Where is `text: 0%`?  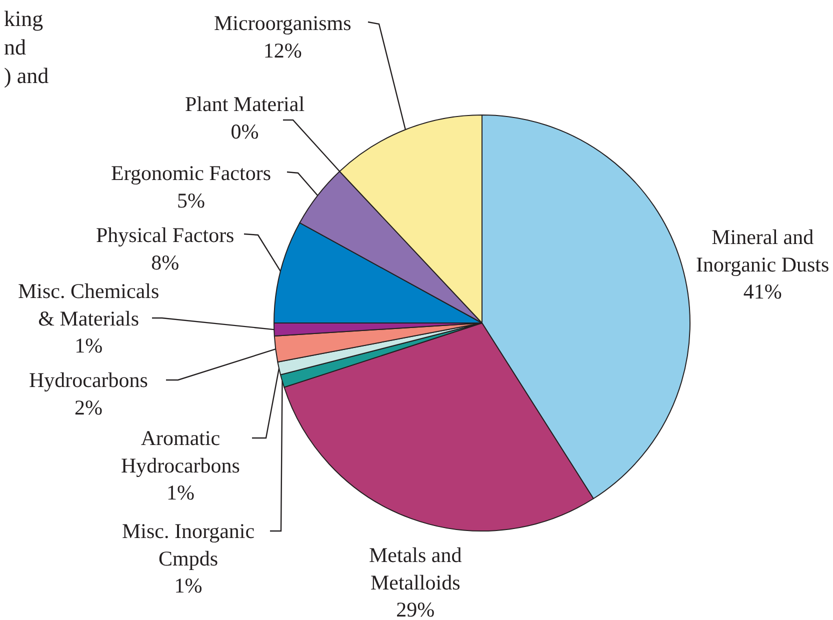 text: 0% is located at coordinates (244, 131).